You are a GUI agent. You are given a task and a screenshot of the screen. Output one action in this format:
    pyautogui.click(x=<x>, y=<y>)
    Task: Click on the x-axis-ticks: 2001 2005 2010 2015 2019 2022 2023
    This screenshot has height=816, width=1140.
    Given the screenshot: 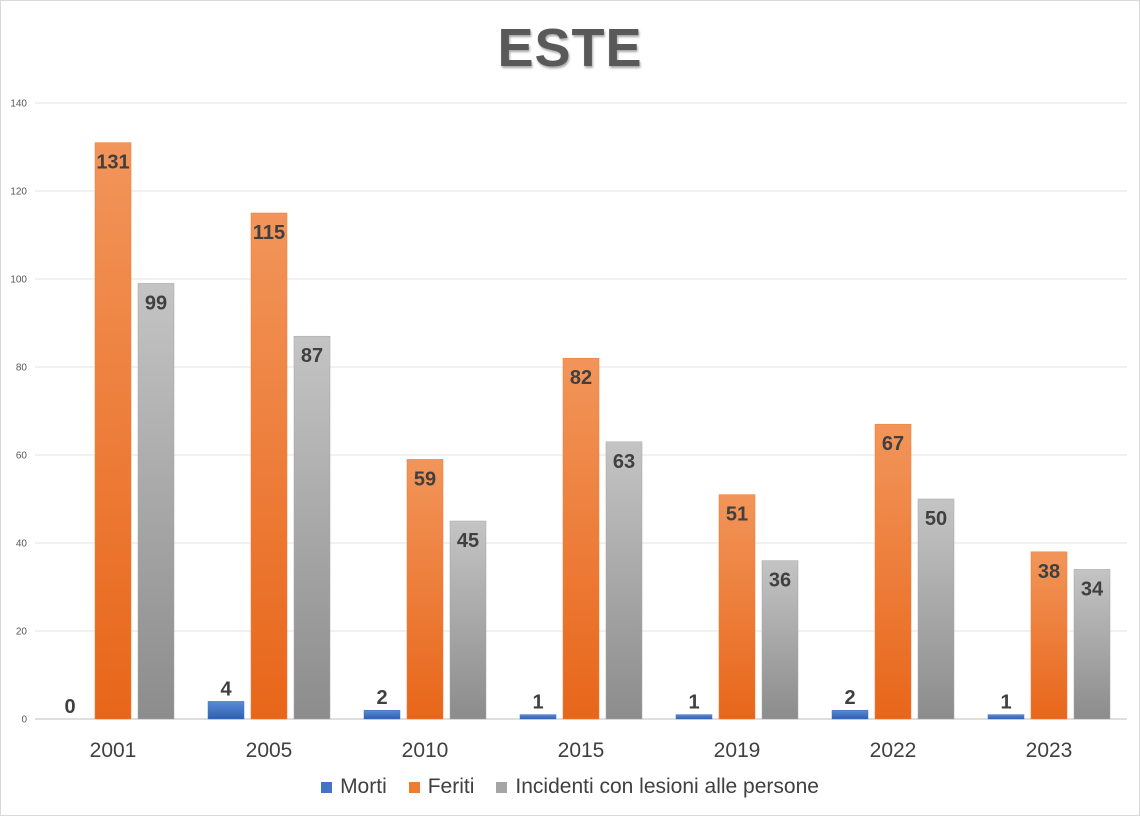 What is the action you would take?
    pyautogui.click(x=581, y=750)
    